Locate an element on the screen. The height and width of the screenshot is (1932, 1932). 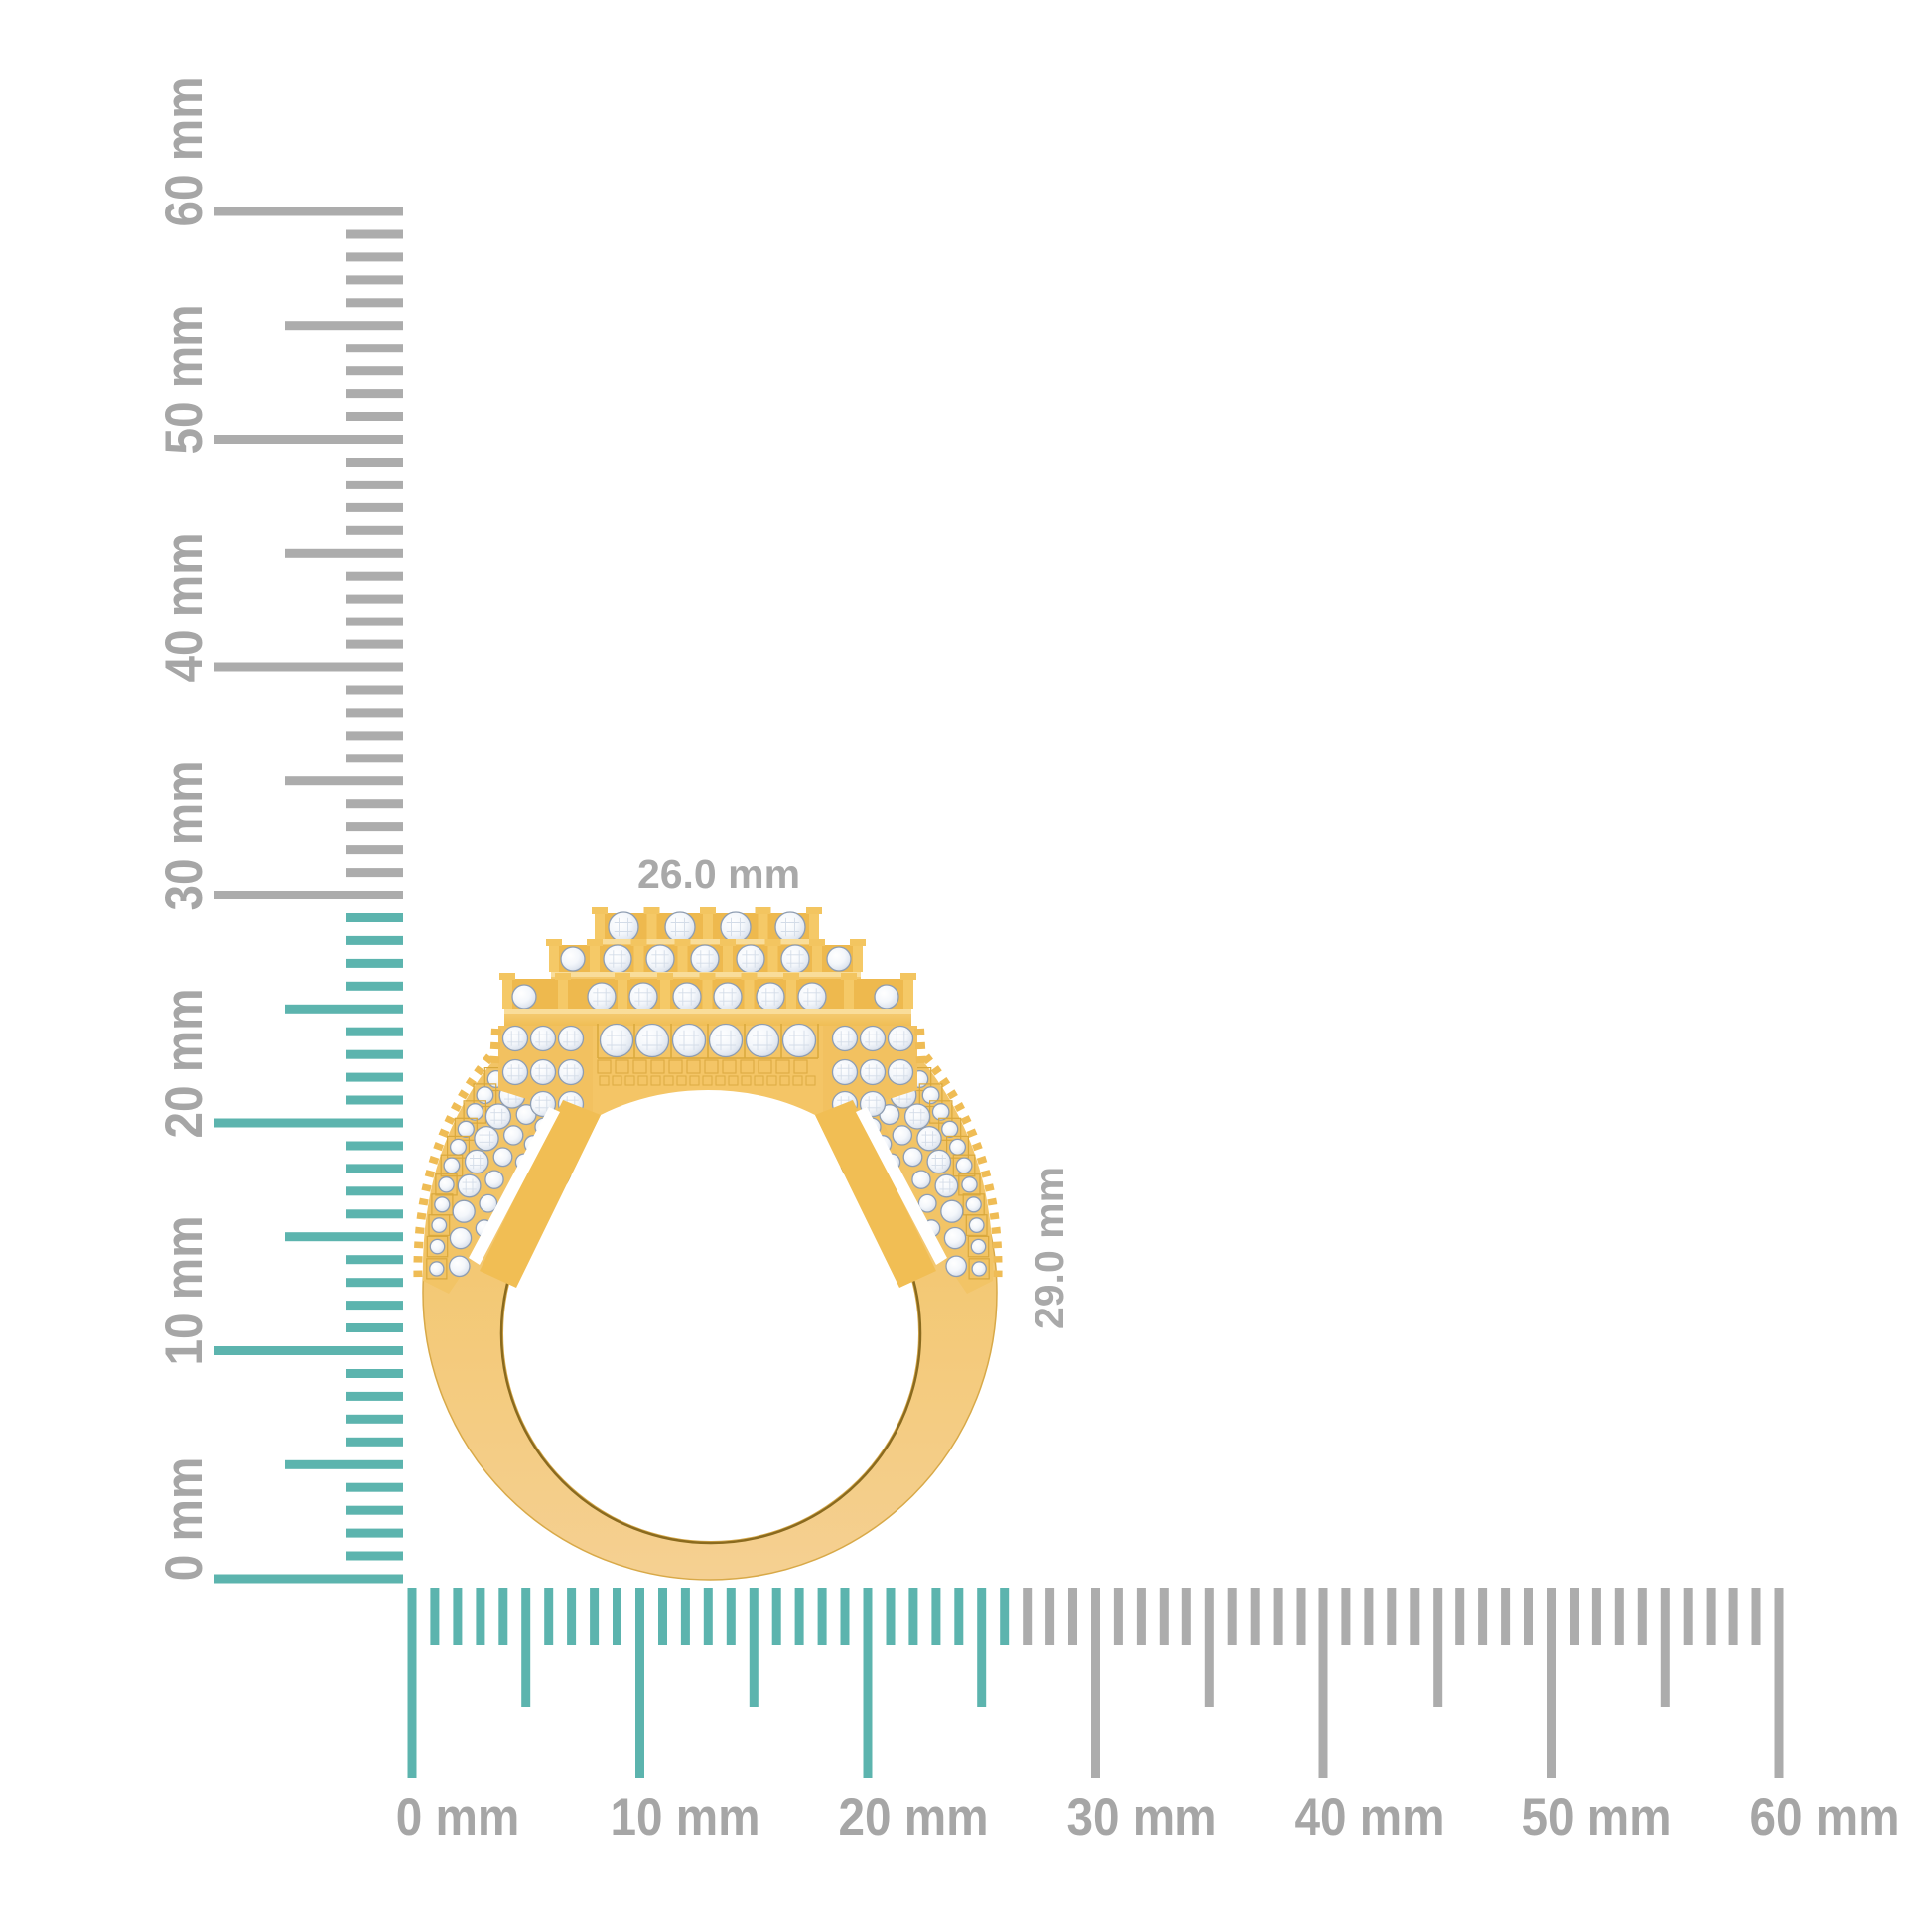
svg-text: 29.0 mm is located at coordinates (1050, 1248).